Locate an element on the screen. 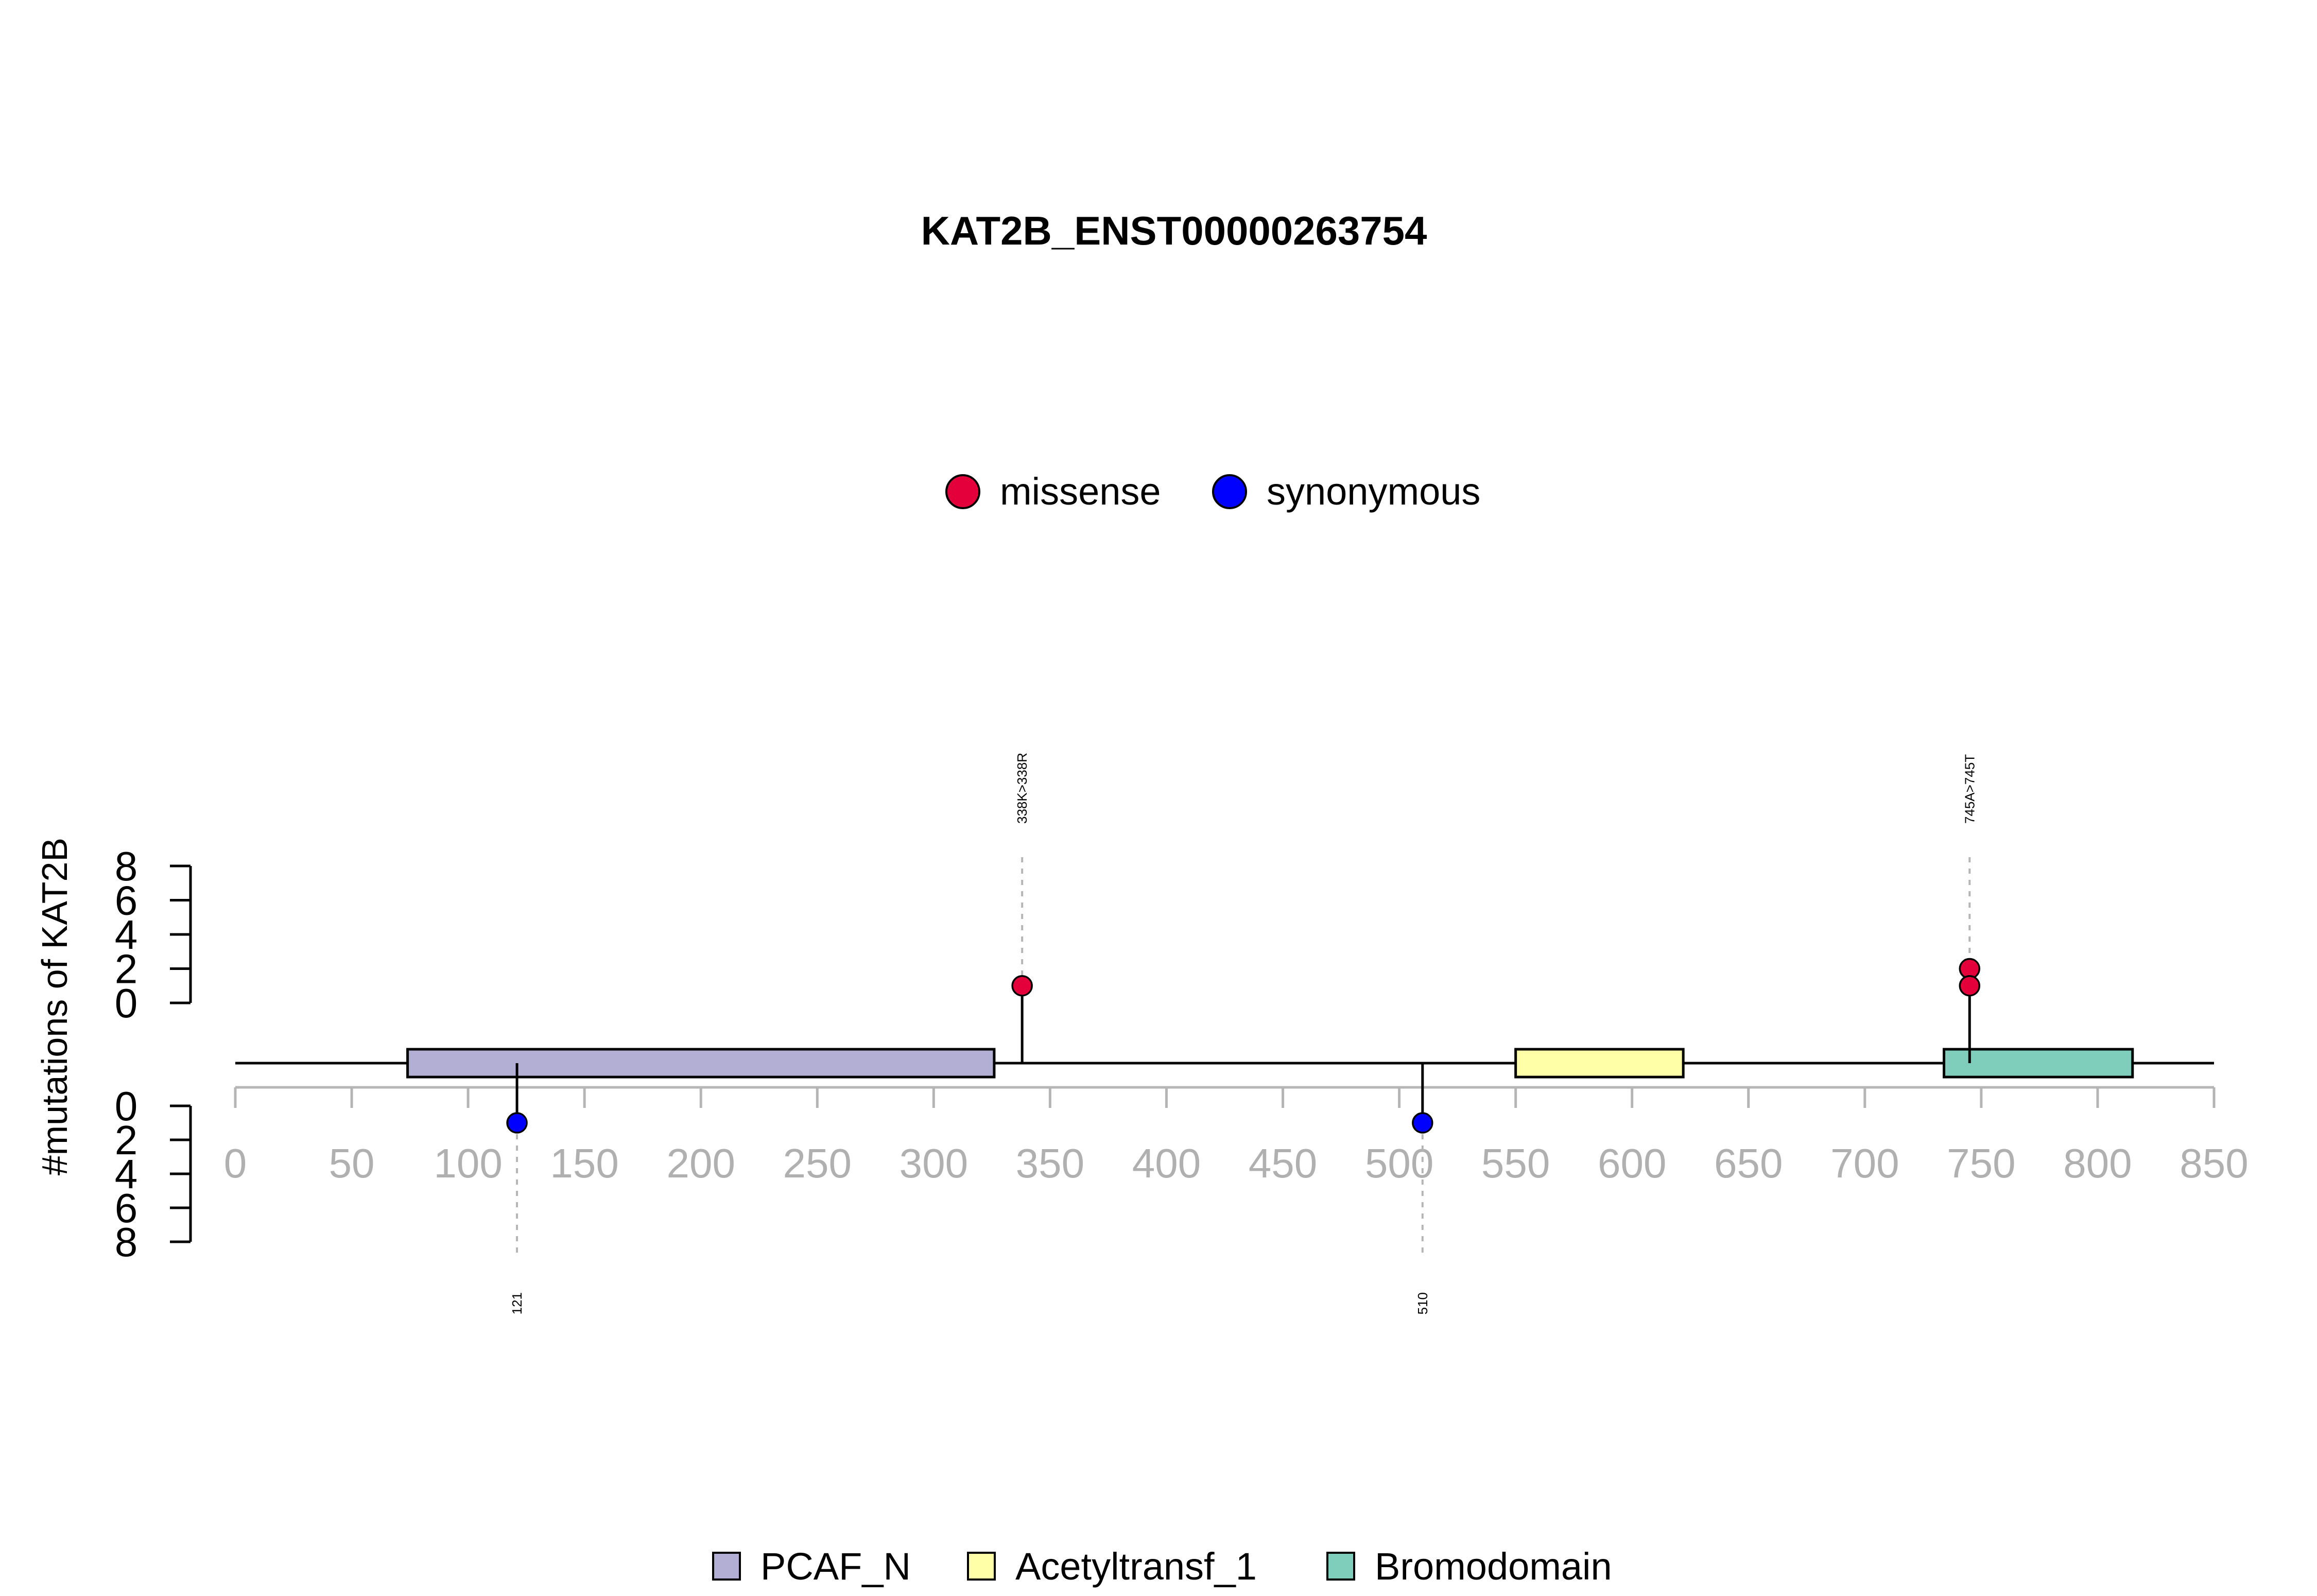  y-axis-top-tick-label: 2 is located at coordinates (126, 969).